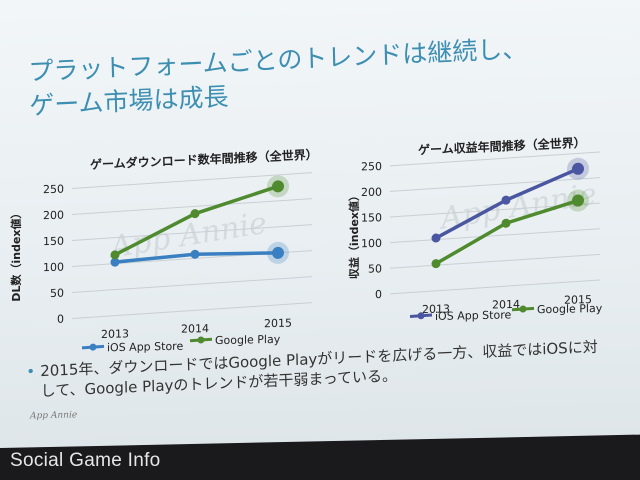 Image resolution: width=640 pixels, height=480 pixels. I want to click on dl-xtick-label: 2014, so click(195, 329).